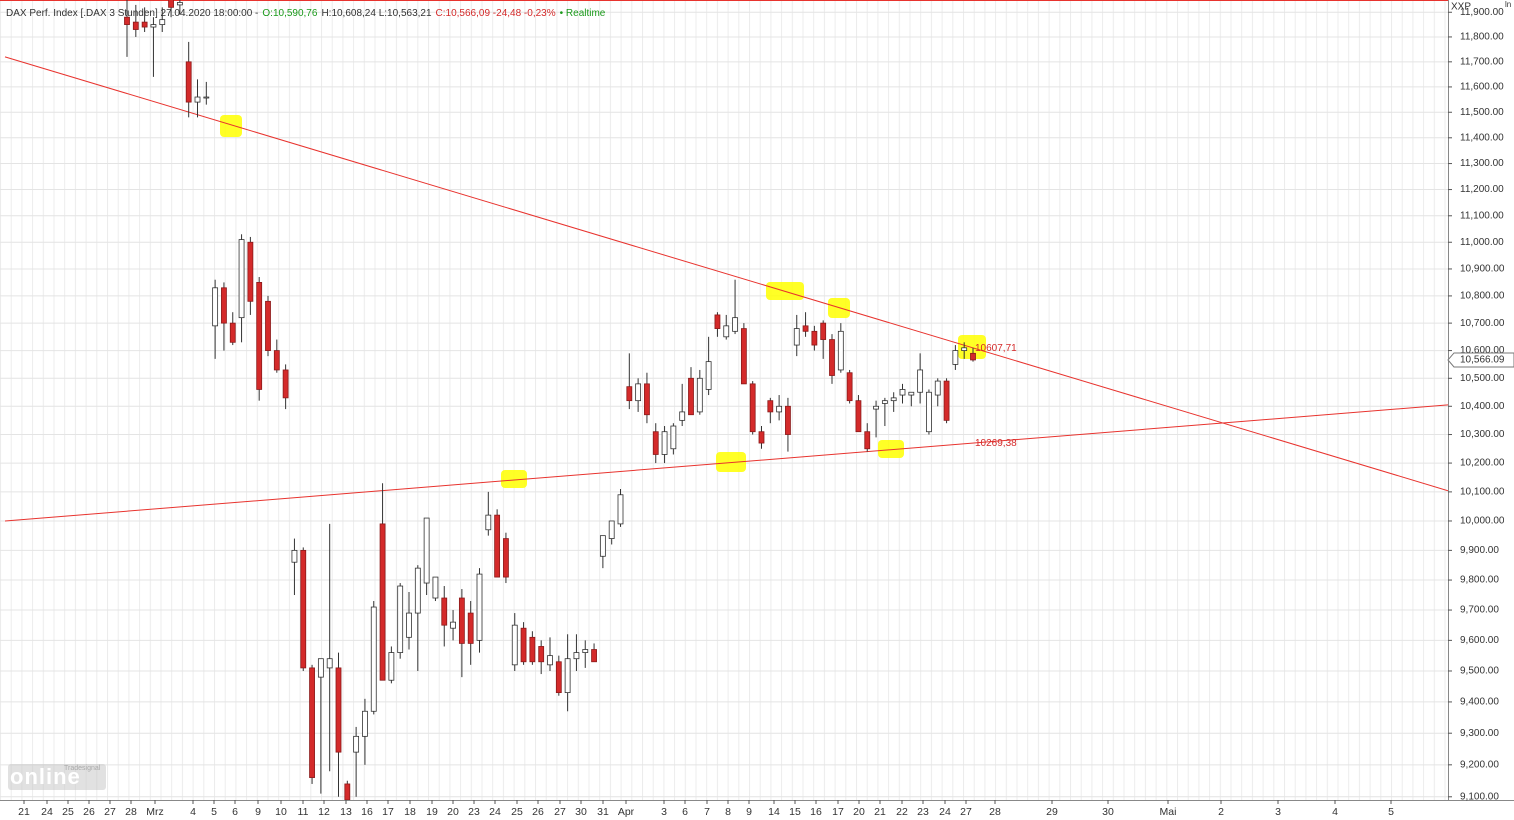  I want to click on y-tick-label: 11,800.00, so click(1482, 37).